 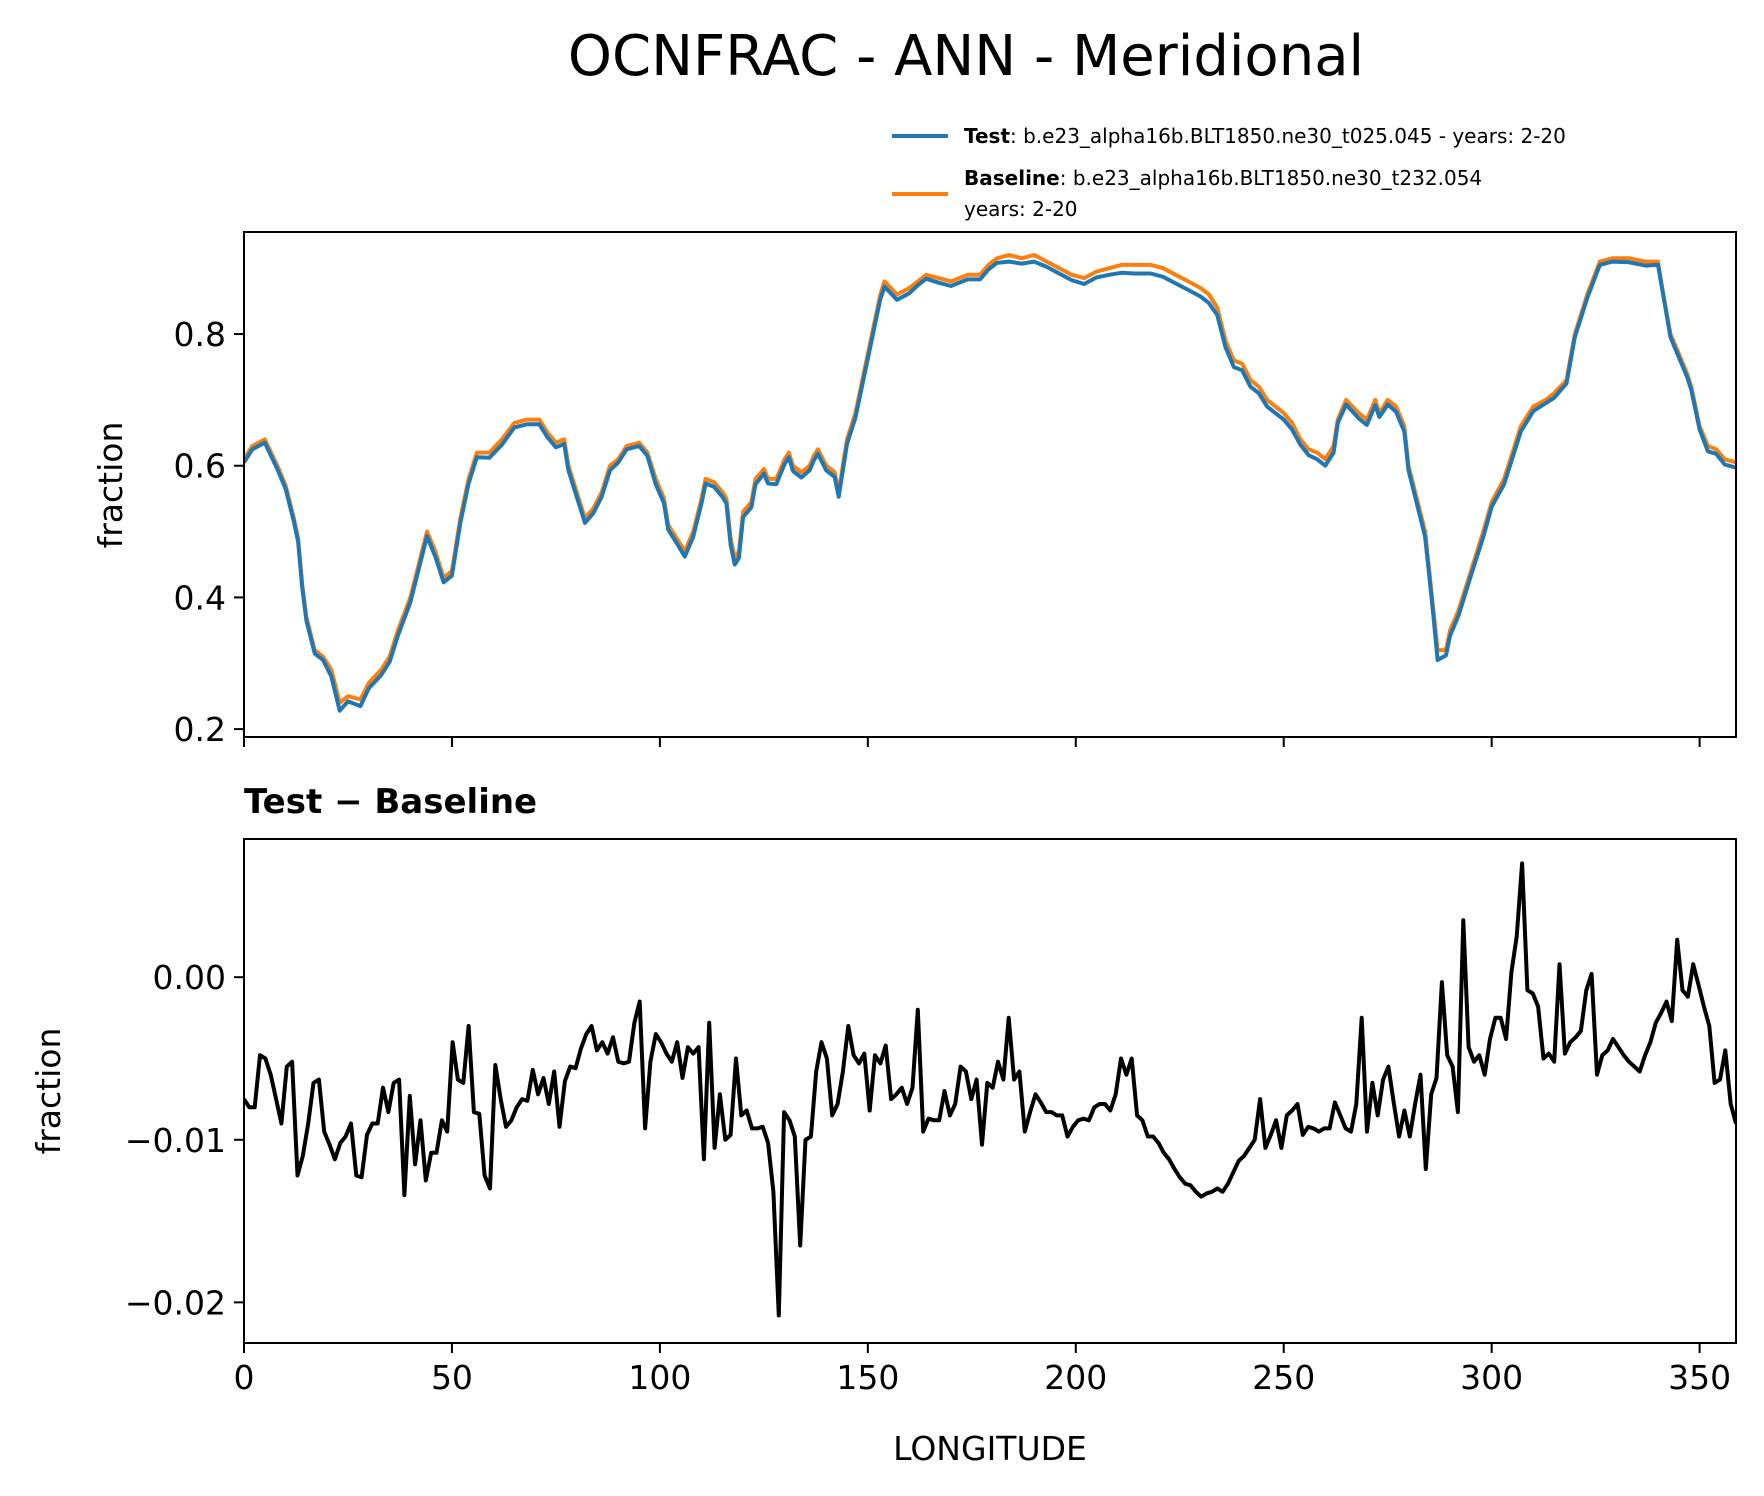 What do you see at coordinates (1283, 1377) in the screenshot?
I see `bottom-xtick-label-250: 250` at bounding box center [1283, 1377].